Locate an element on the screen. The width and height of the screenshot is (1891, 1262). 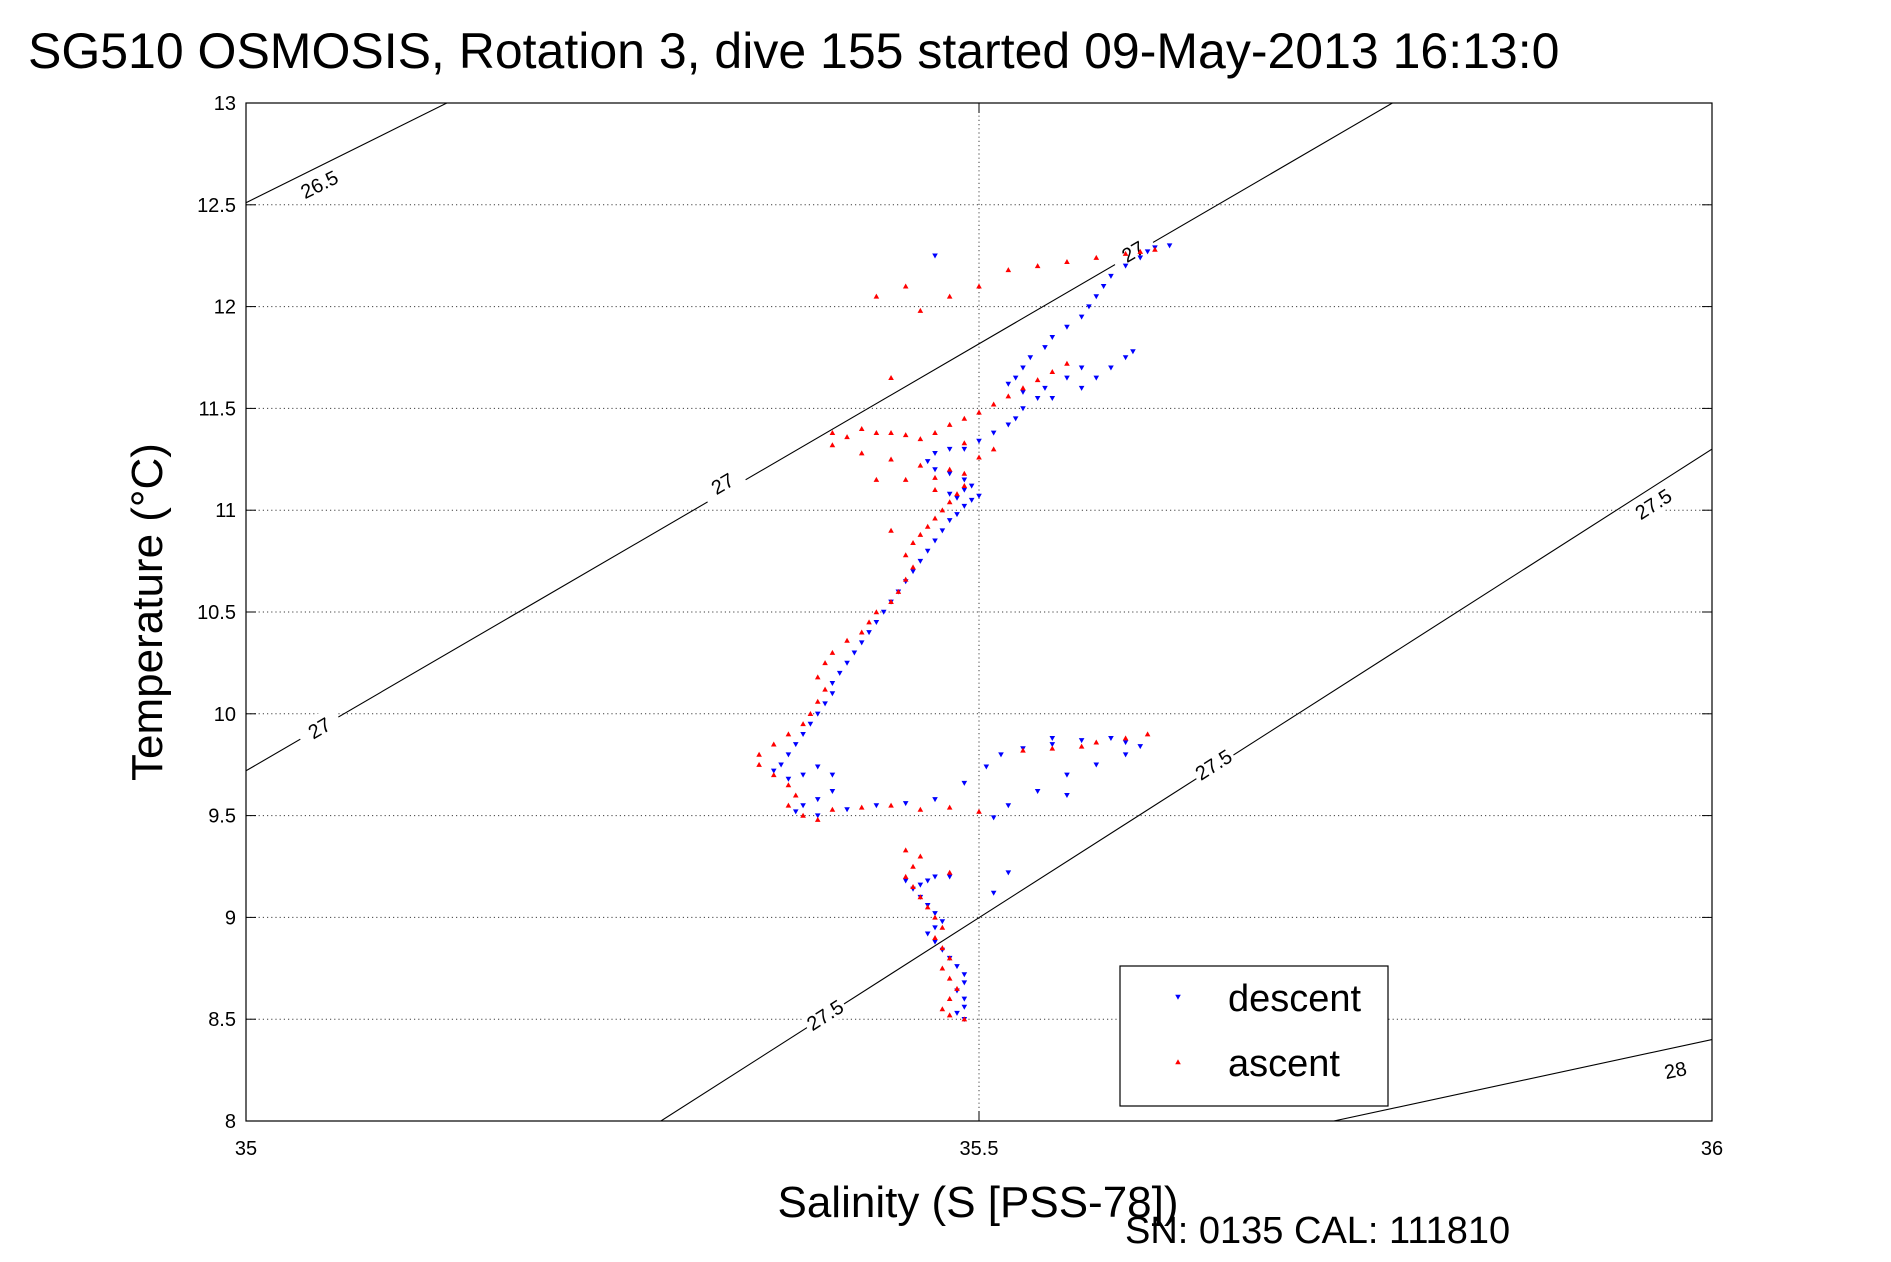
contour-label: 27 is located at coordinates (318, 727).